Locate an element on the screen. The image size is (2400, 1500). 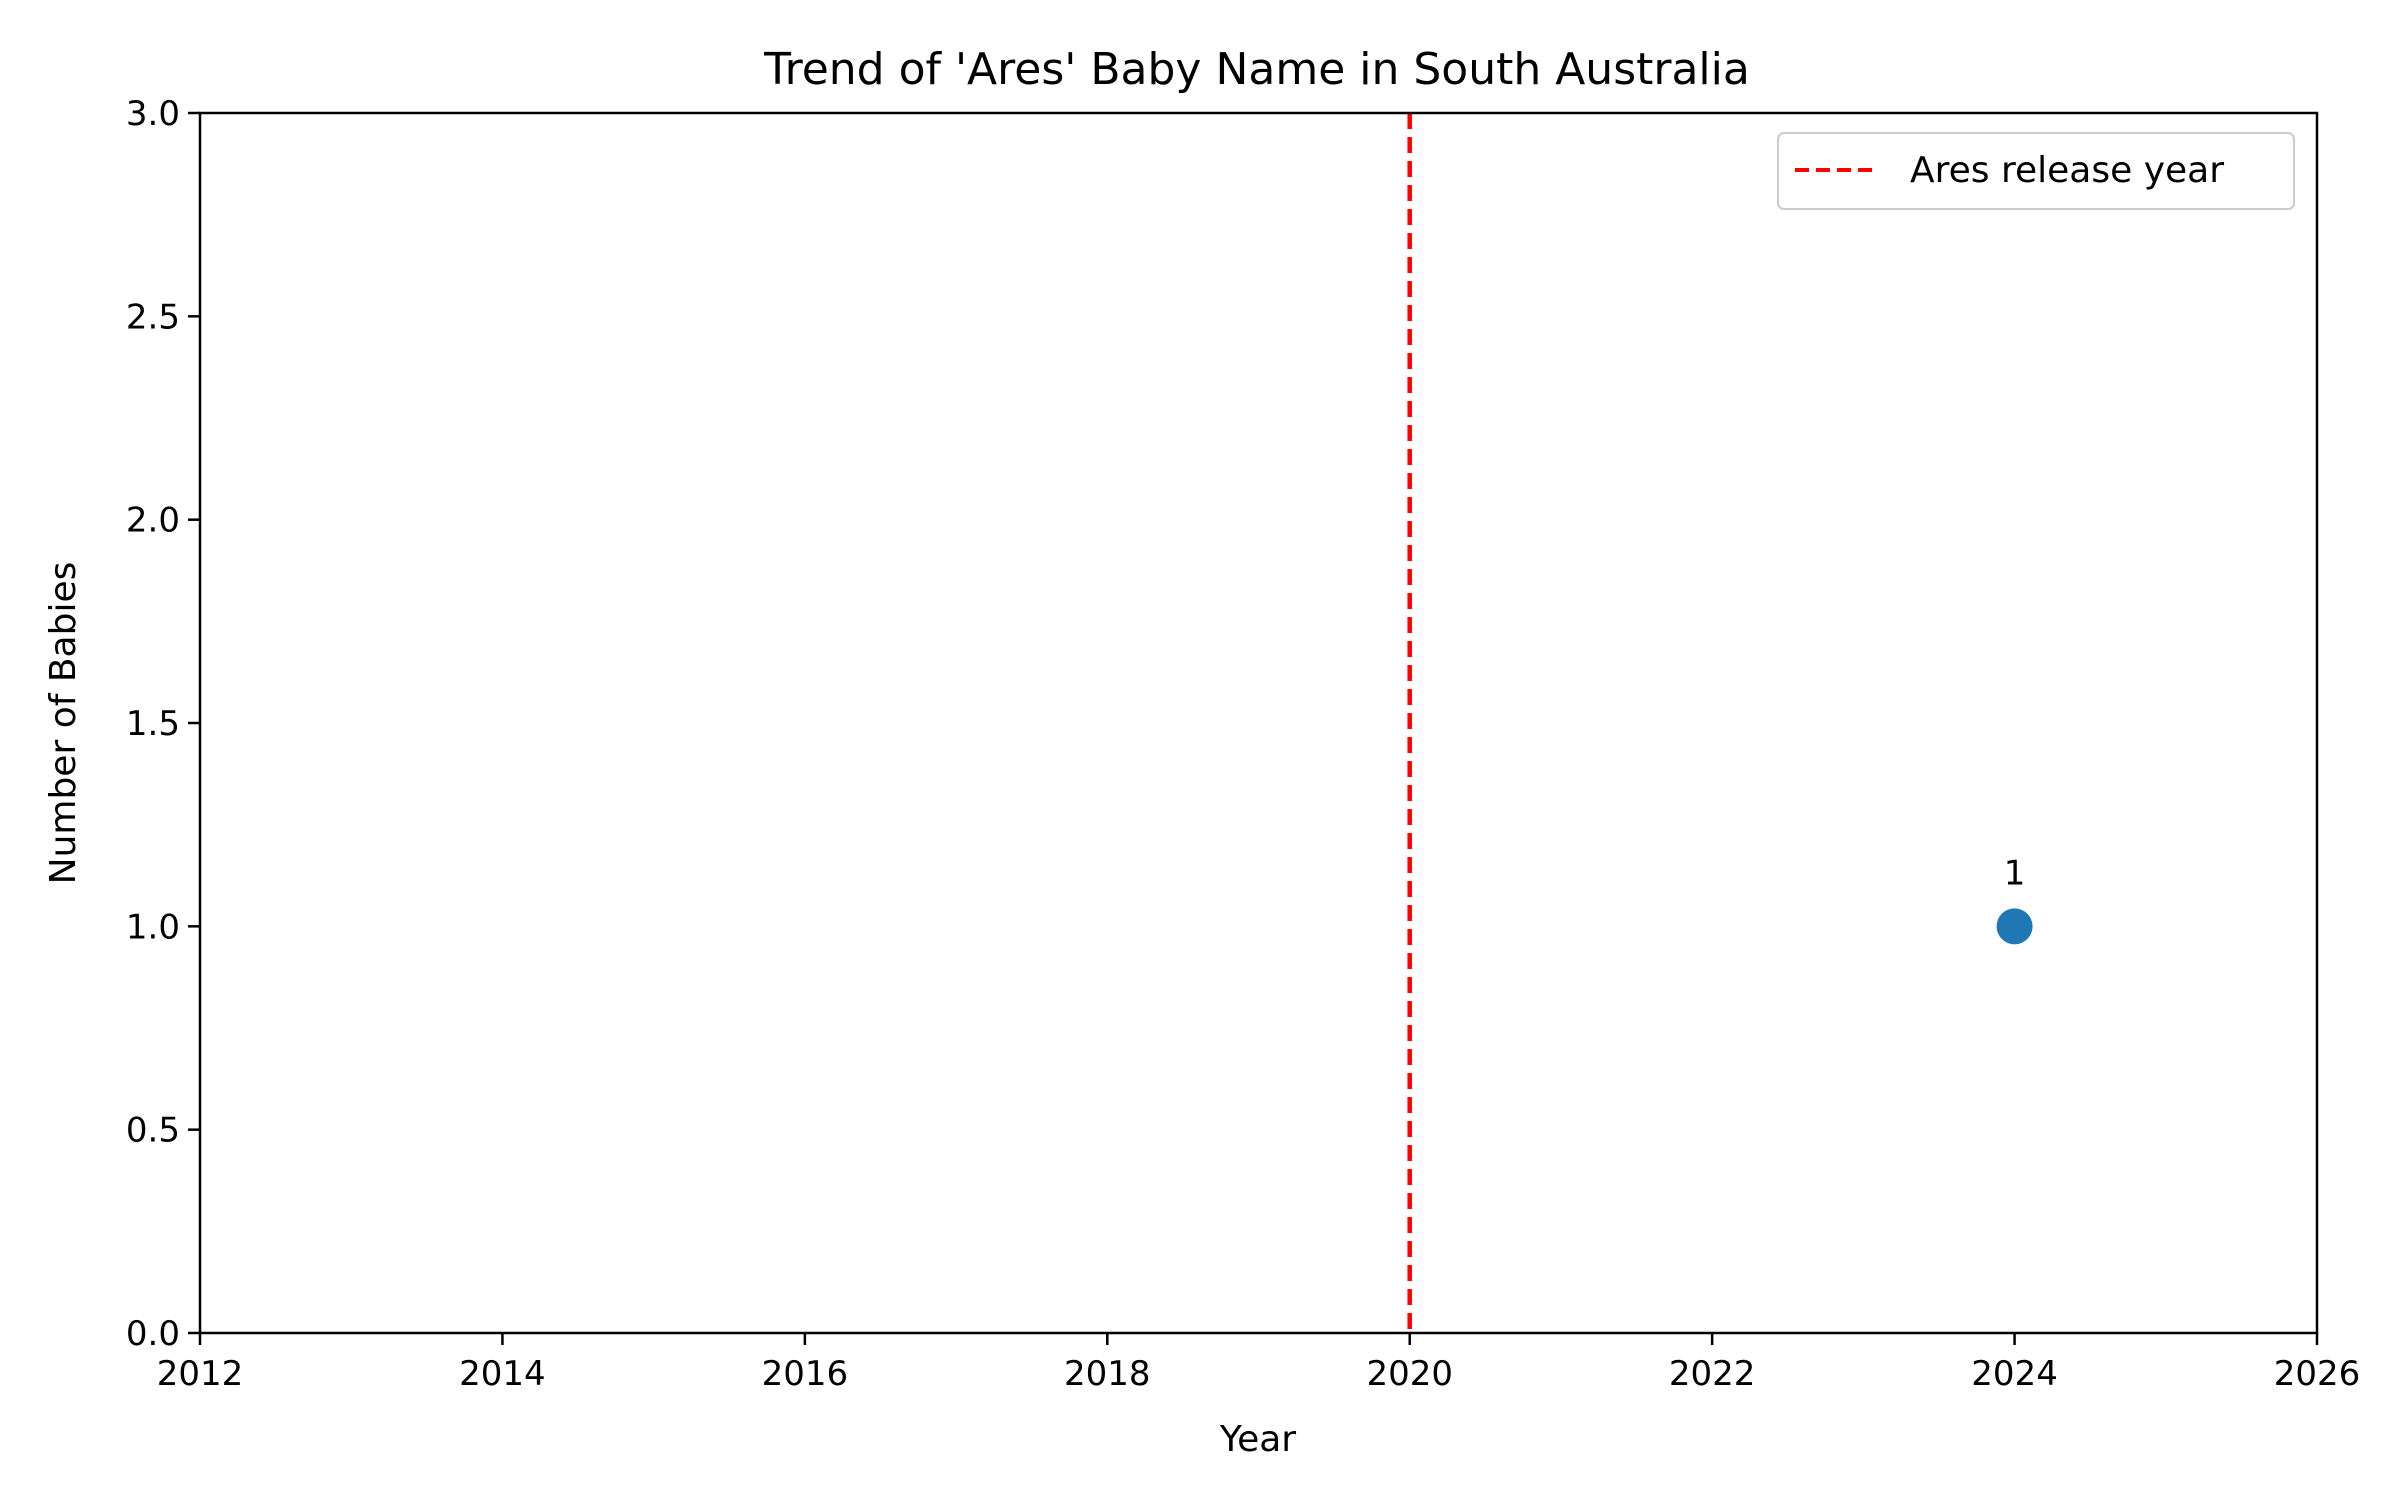
data-point-label: 1 is located at coordinates (2015, 873).